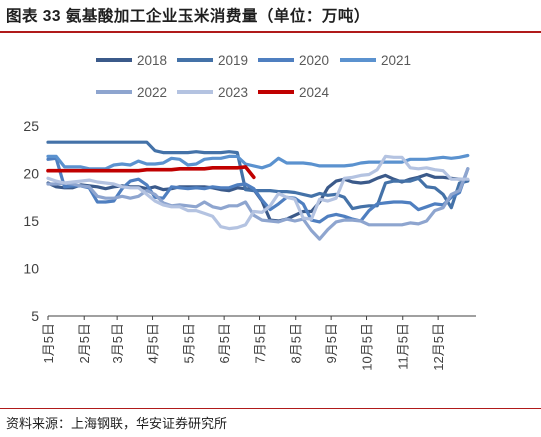  What do you see at coordinates (403, 346) in the screenshot?
I see `x-tick-label: 11月5日` at bounding box center [403, 346].